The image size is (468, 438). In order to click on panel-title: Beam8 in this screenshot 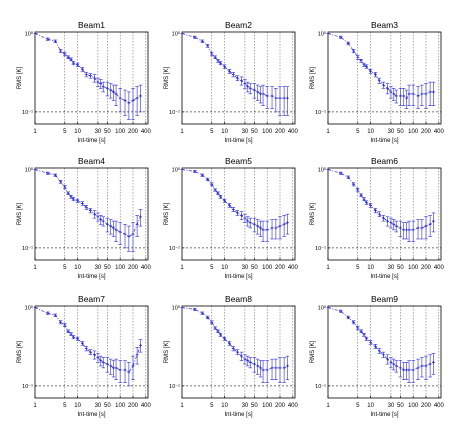, I will do `click(238, 299)`.